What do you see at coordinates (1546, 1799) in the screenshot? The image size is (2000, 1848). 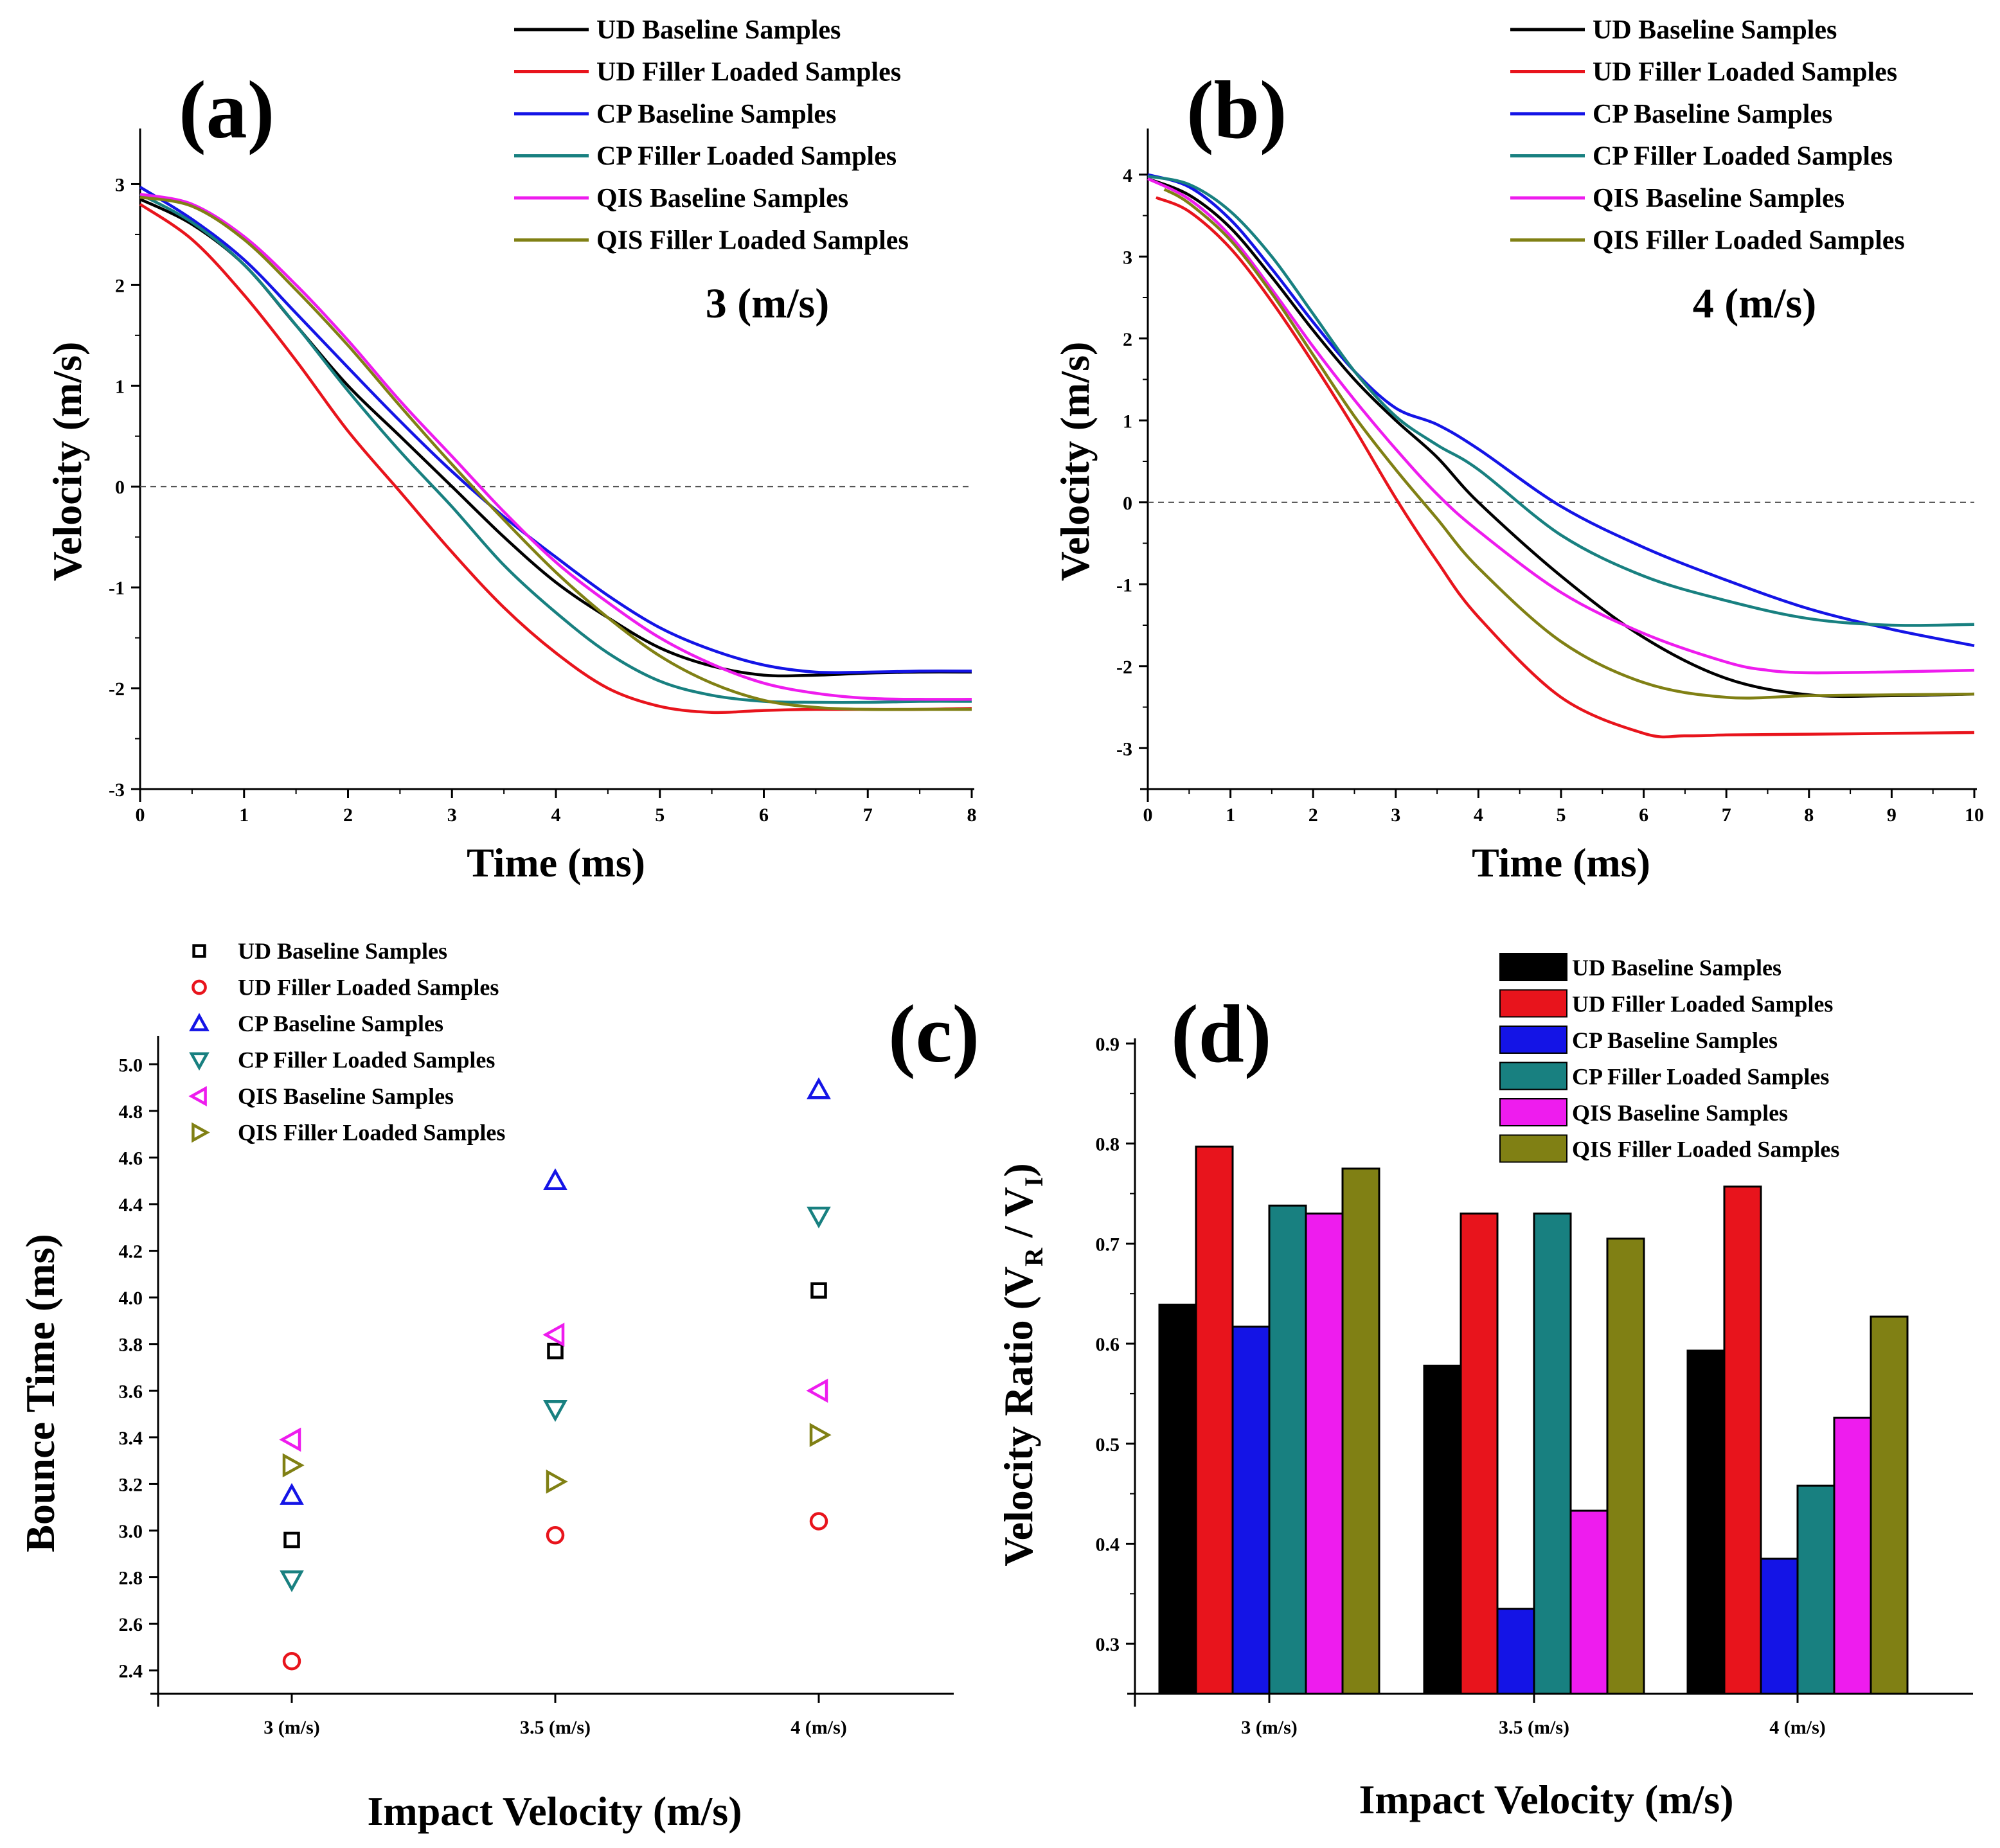 I see `panel-d-x-title: Impact Velocity (m/s)` at bounding box center [1546, 1799].